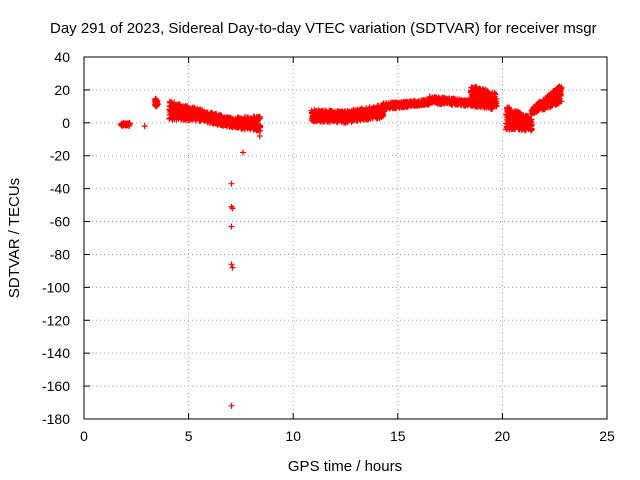 The height and width of the screenshot is (480, 640). Describe the element at coordinates (345, 466) in the screenshot. I see `x-axis-title: GPS time / hours` at that location.